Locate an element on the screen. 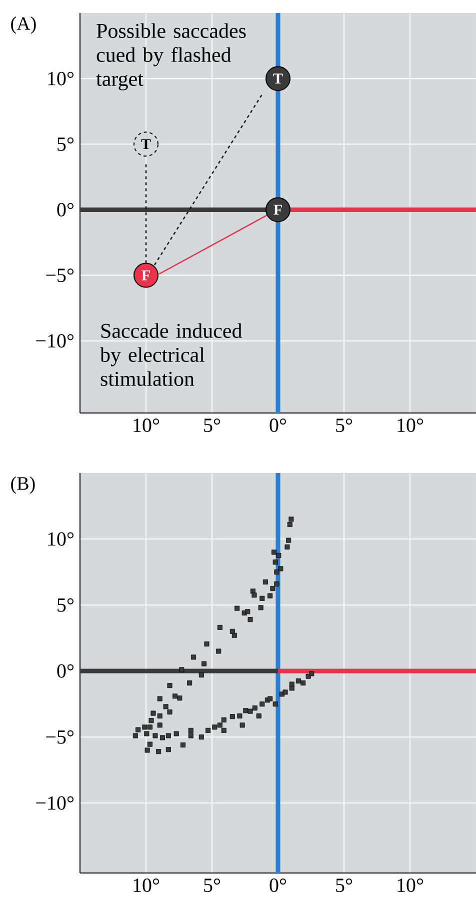 The height and width of the screenshot is (898, 476). chart-title: (B) is located at coordinates (23, 485).